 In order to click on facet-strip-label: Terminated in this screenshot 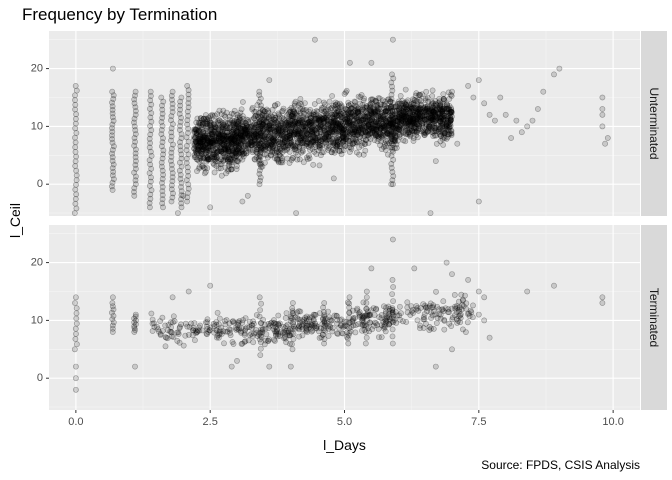, I will do `click(654, 317)`.